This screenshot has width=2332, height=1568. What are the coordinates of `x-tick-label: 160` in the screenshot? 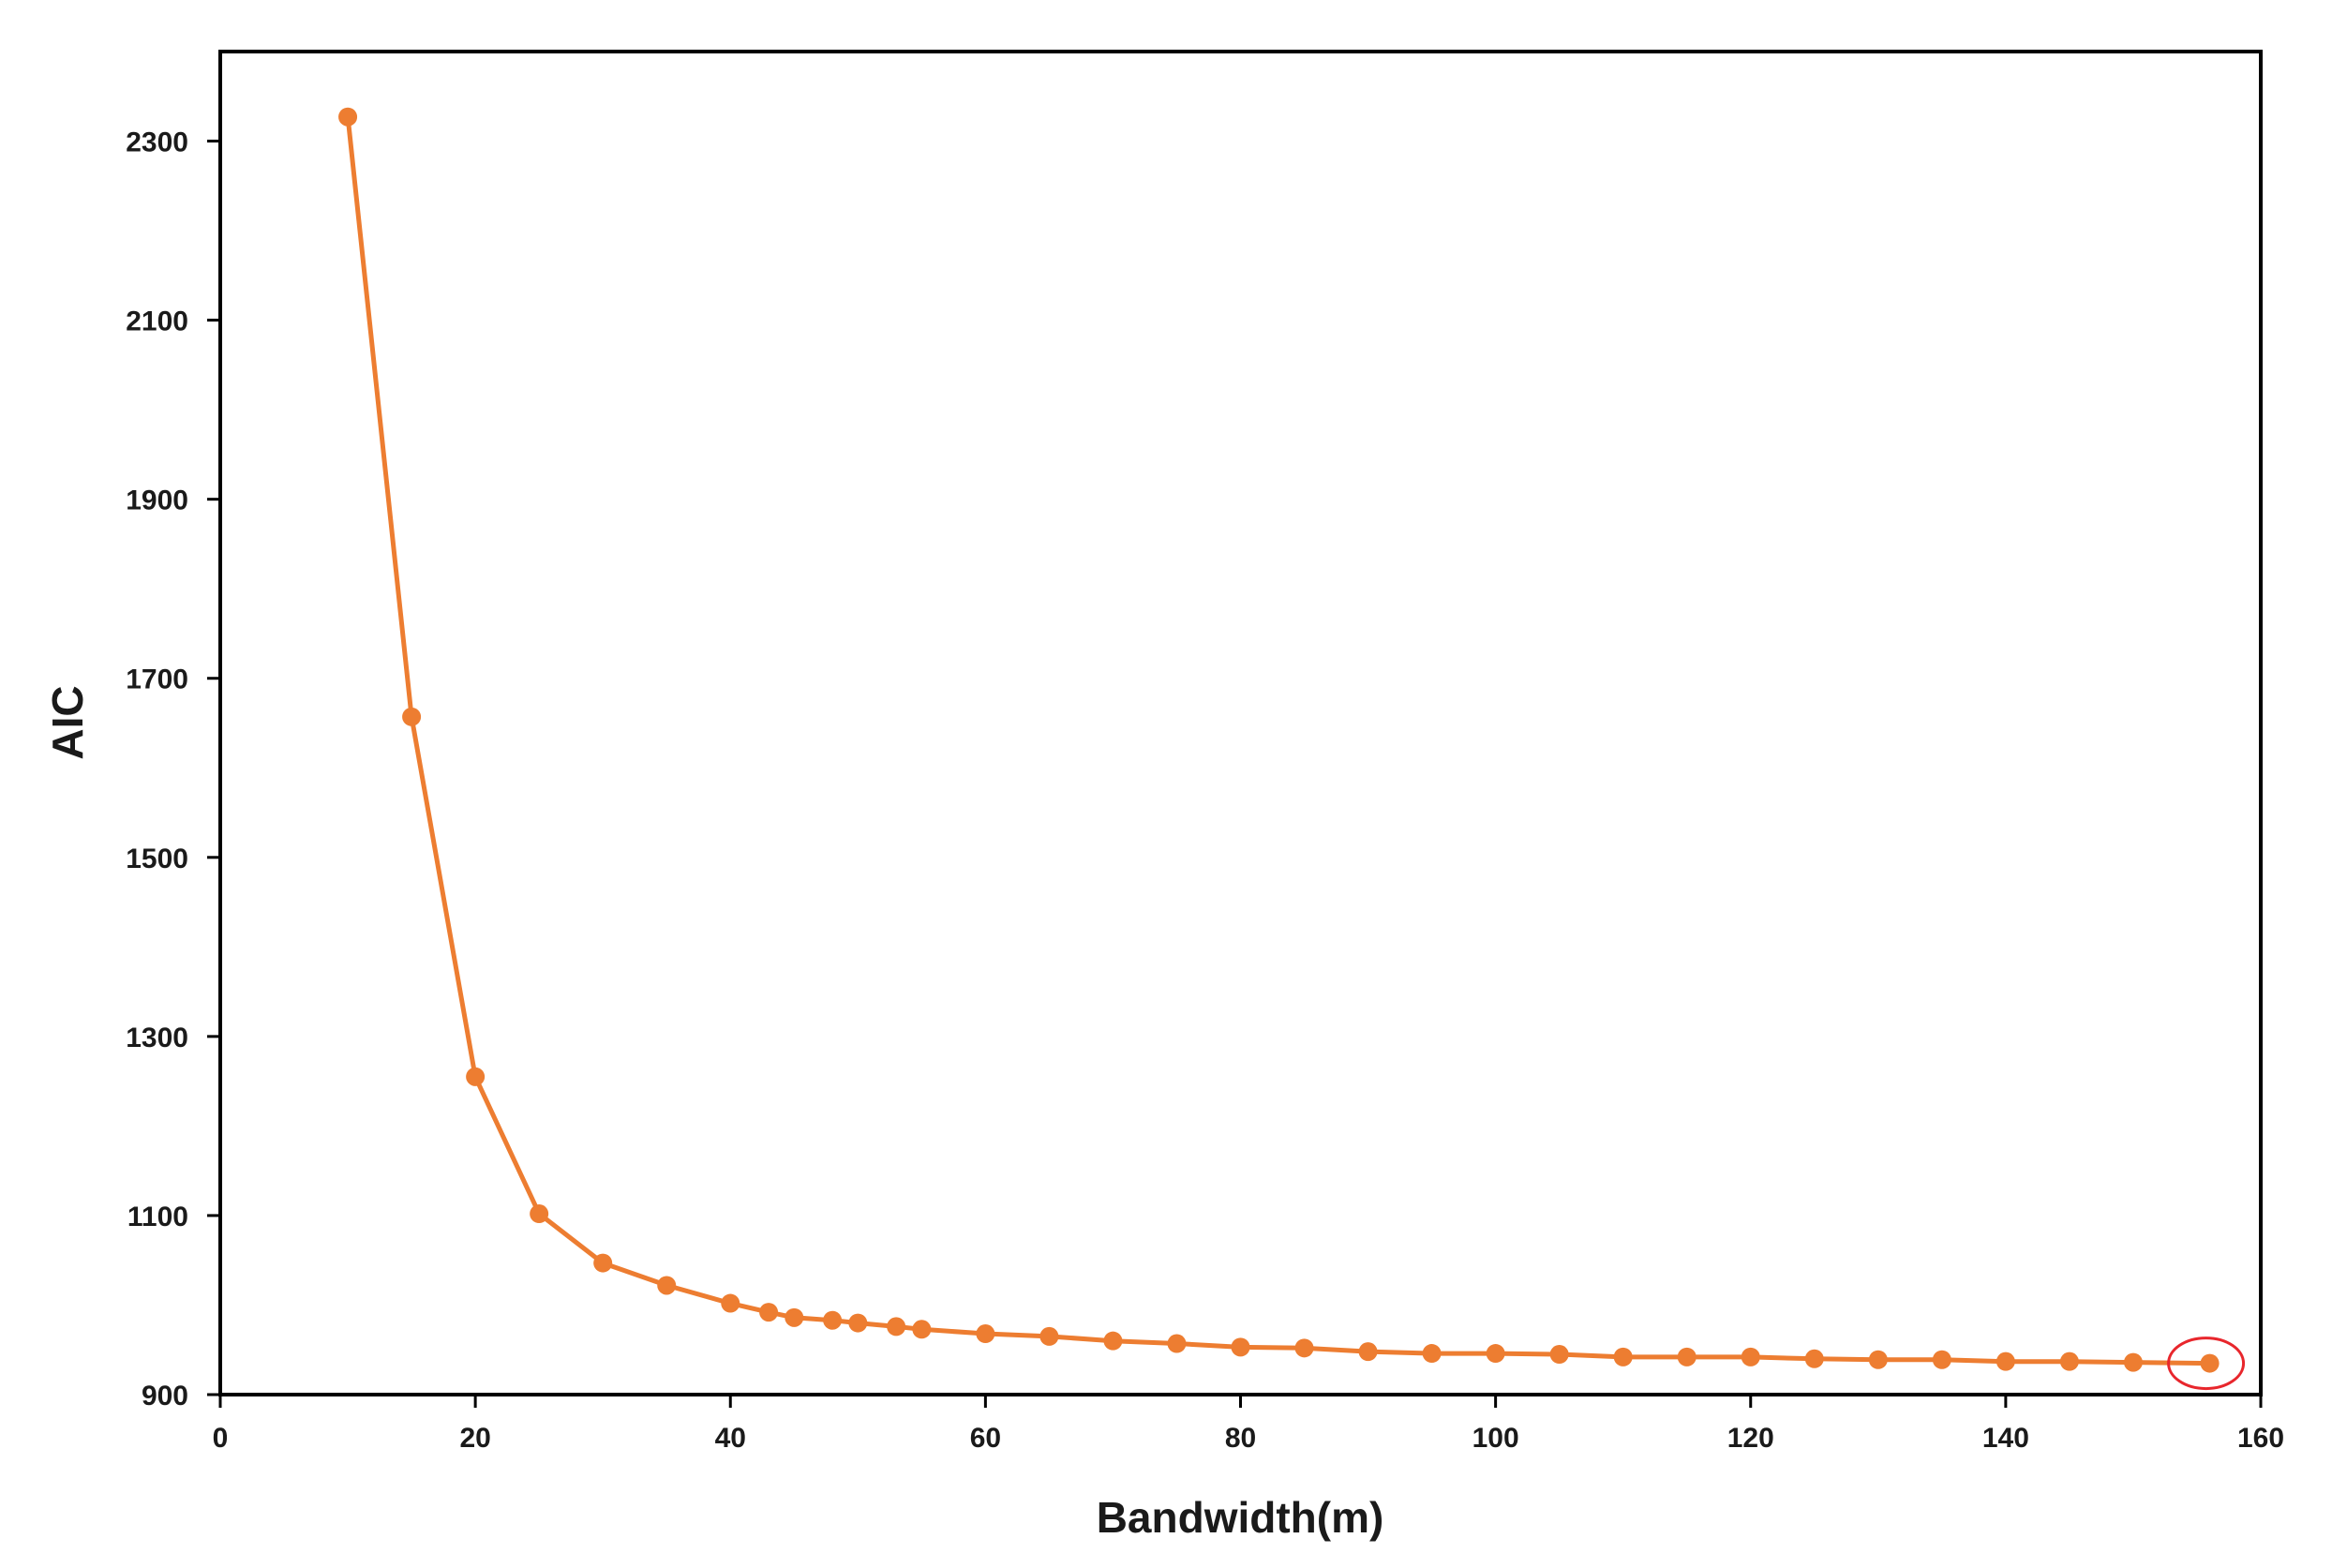 It's located at (2260, 1439).